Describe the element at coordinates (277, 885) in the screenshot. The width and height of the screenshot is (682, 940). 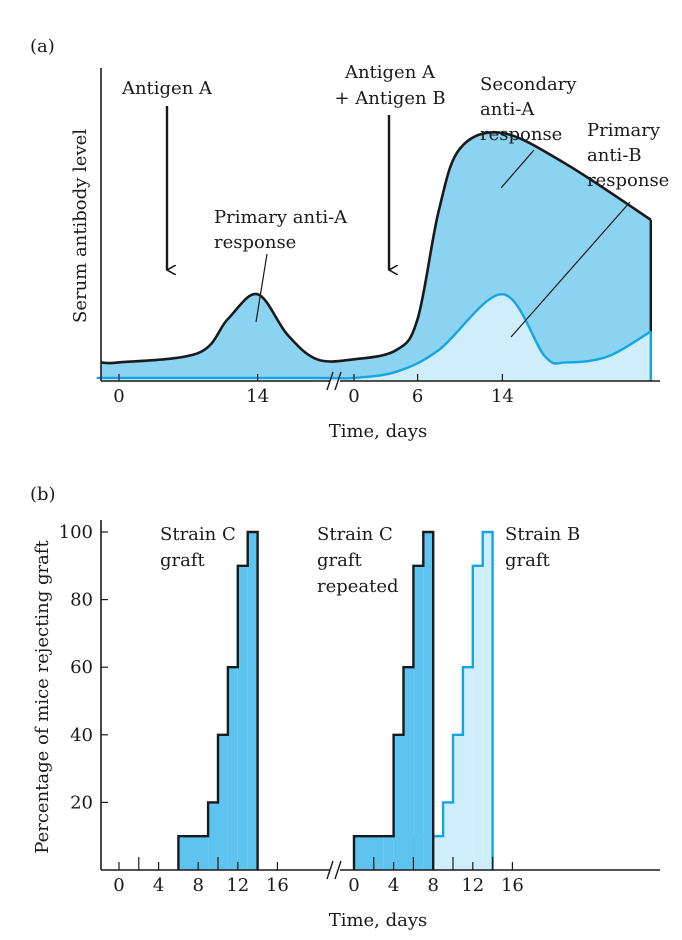
I see `b-xtick-s1-4-label: 16` at that location.